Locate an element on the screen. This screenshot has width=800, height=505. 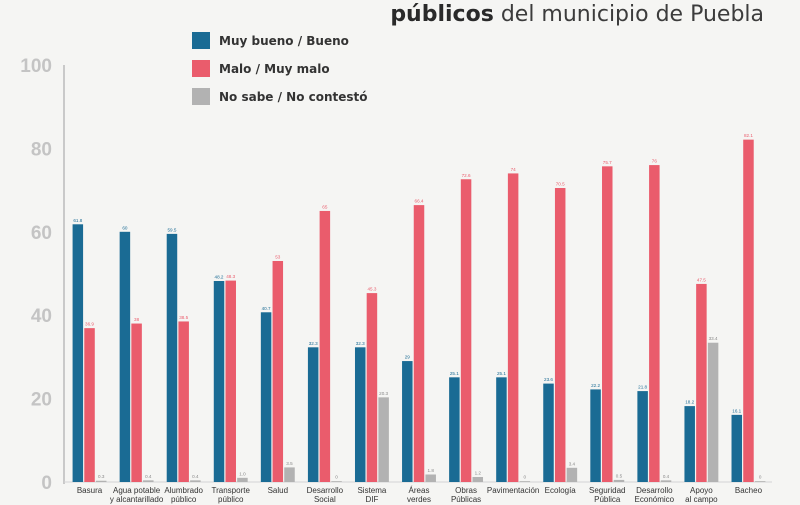
y-tick-label-2: 40 is located at coordinates (41, 316).